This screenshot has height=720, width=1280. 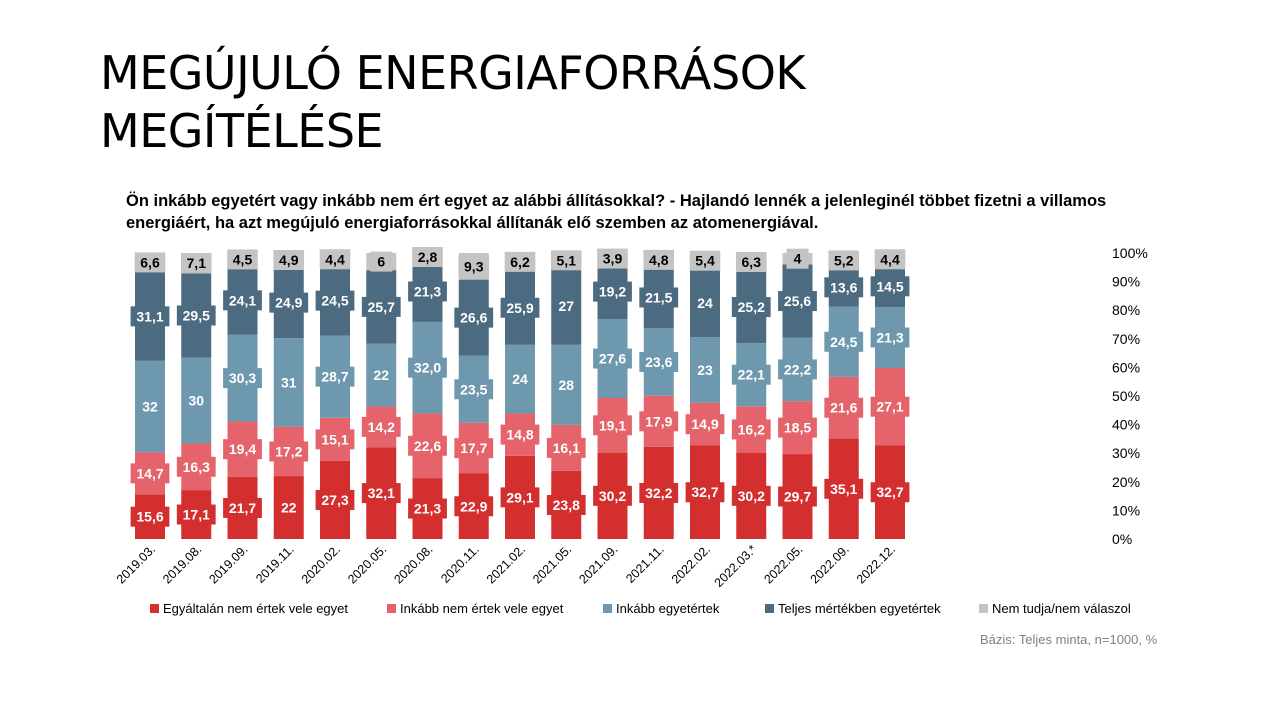 I want to click on data-label: 23,6, so click(x=658, y=362).